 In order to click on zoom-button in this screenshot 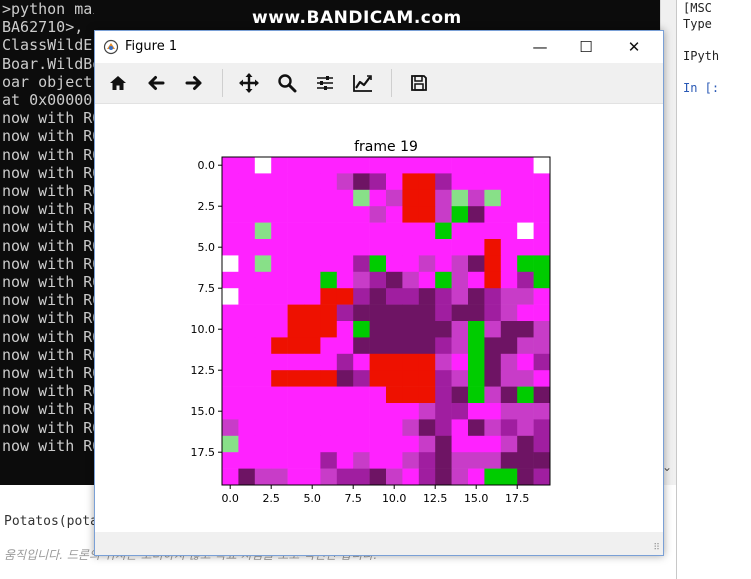, I will do `click(287, 83)`.